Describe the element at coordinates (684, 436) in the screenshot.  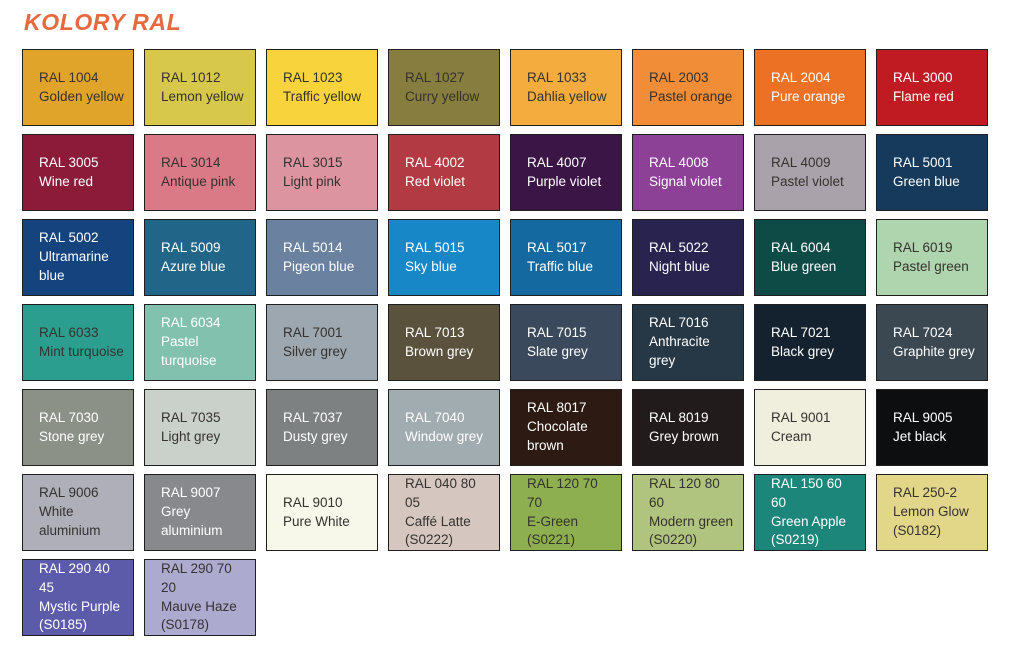
I see `swatch-name: Grey brown` at that location.